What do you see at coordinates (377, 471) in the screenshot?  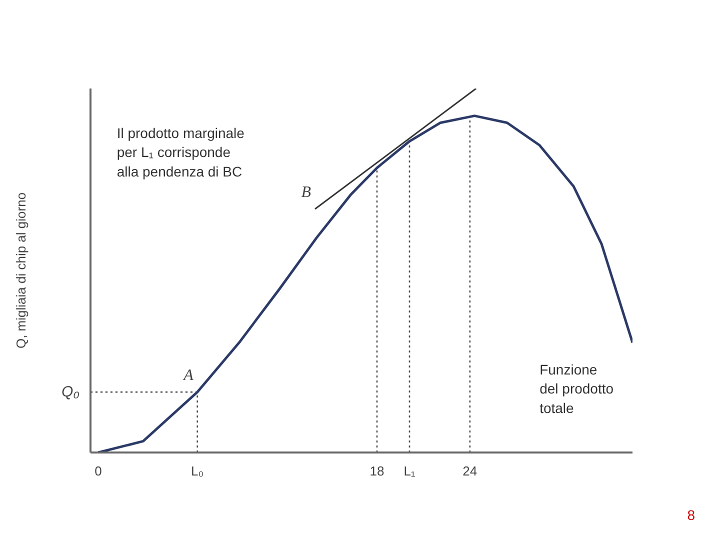 I see `x-tick-label: 18` at bounding box center [377, 471].